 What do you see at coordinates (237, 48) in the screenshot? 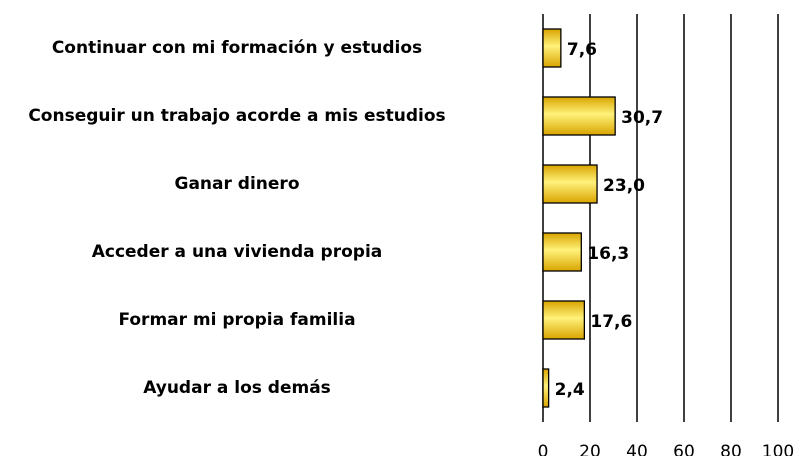
I see `category-label: Continuar con mi formación y estudios` at bounding box center [237, 48].